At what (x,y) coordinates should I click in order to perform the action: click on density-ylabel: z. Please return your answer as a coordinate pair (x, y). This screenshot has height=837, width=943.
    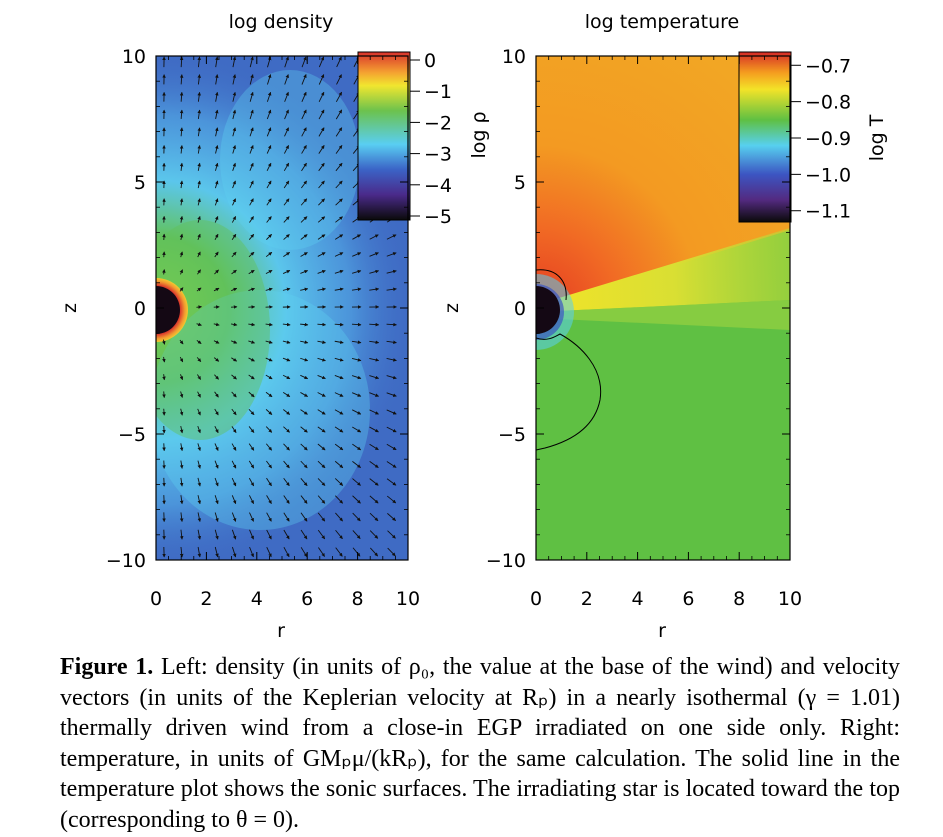
    Looking at the image, I should click on (70, 308).